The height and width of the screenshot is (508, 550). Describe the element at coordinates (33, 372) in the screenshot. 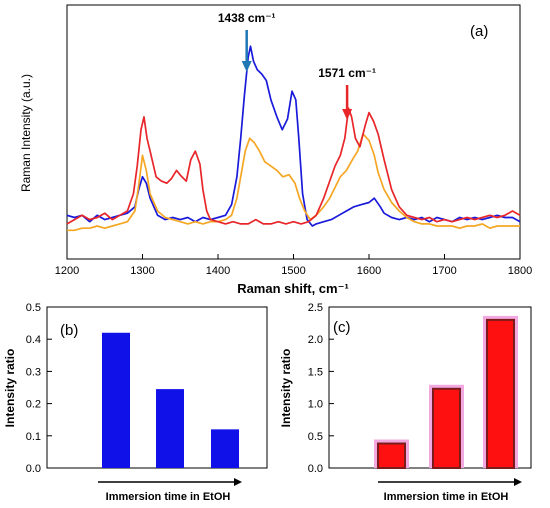

I see `y-tick-label: 0.3` at that location.